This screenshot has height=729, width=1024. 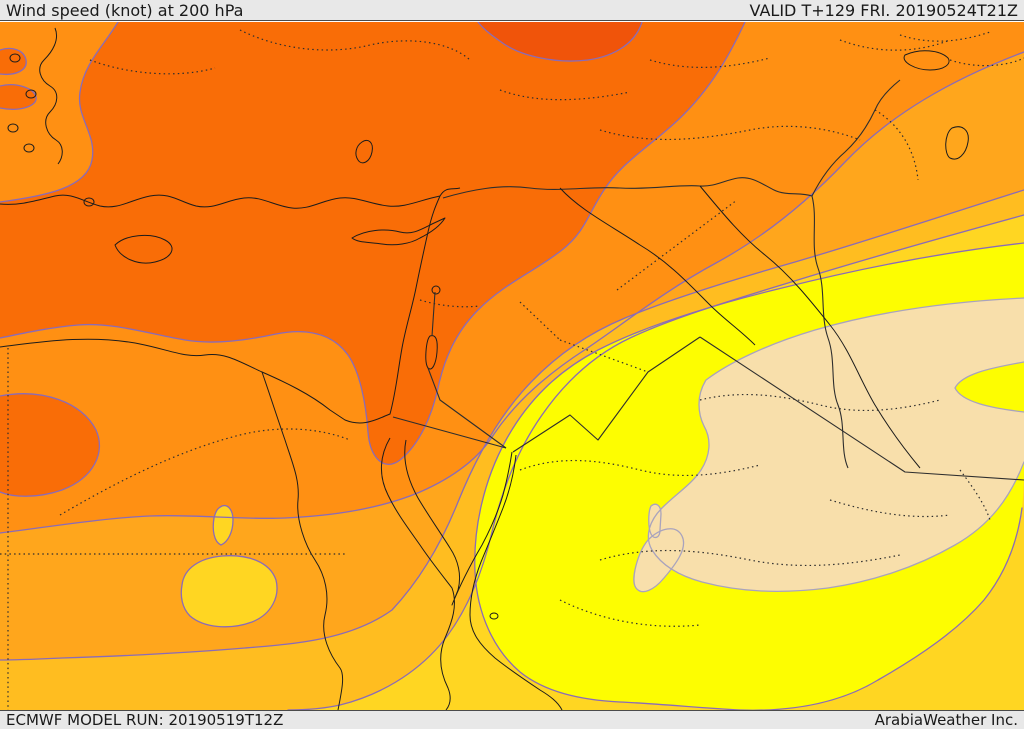 I want to click on contour-egypt-gold-spots, so click(x=229, y=566).